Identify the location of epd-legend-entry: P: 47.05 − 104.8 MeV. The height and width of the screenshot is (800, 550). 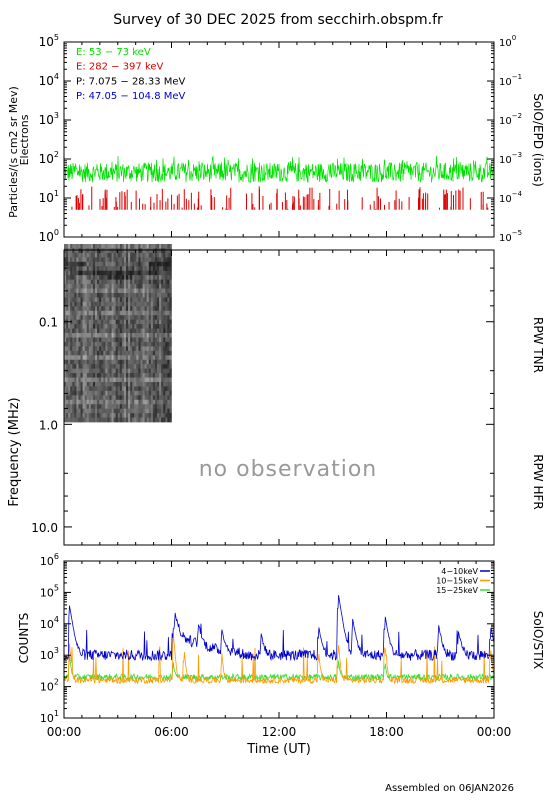
(131, 96).